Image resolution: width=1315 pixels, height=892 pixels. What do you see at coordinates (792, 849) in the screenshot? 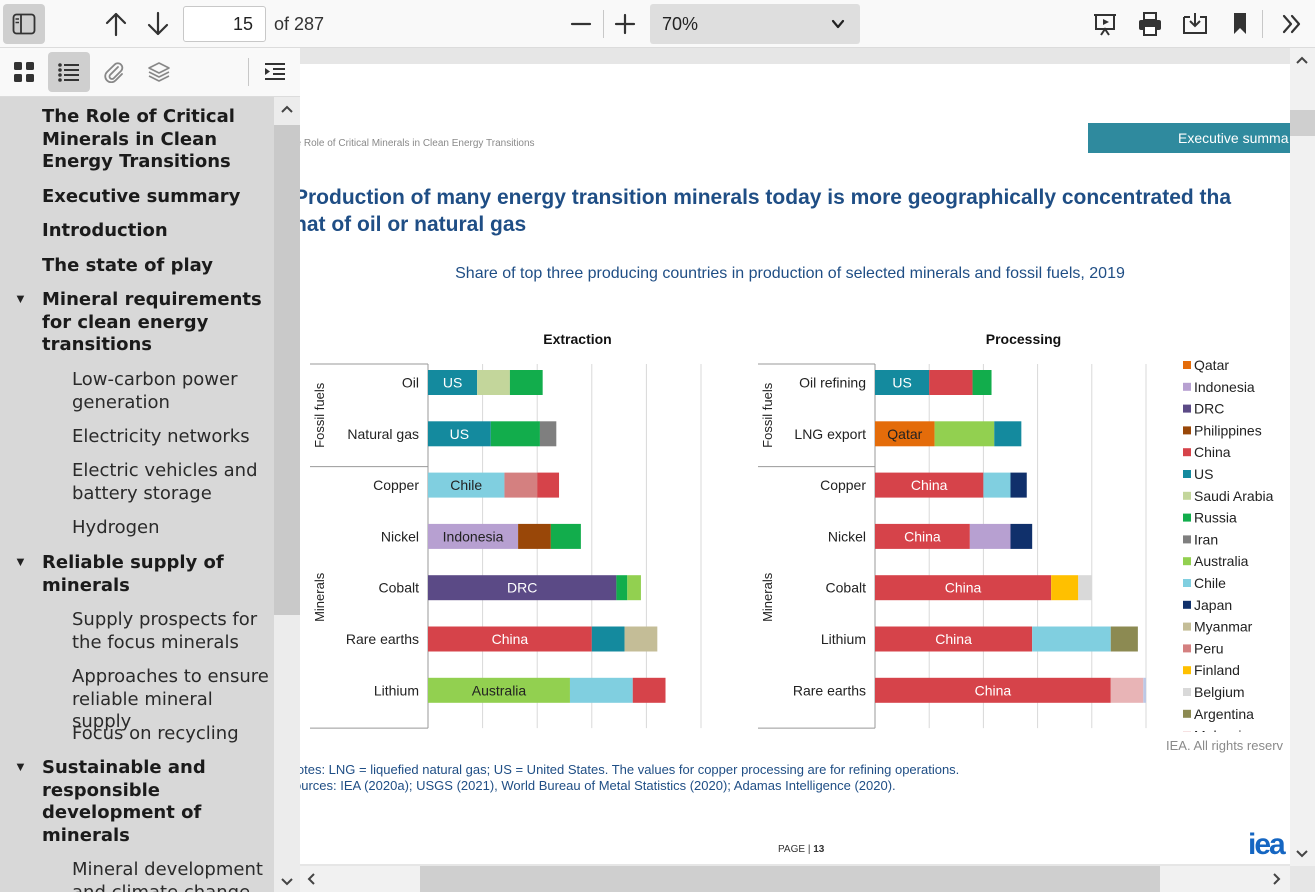
I see `footer-page-word: PAGE` at bounding box center [792, 849].